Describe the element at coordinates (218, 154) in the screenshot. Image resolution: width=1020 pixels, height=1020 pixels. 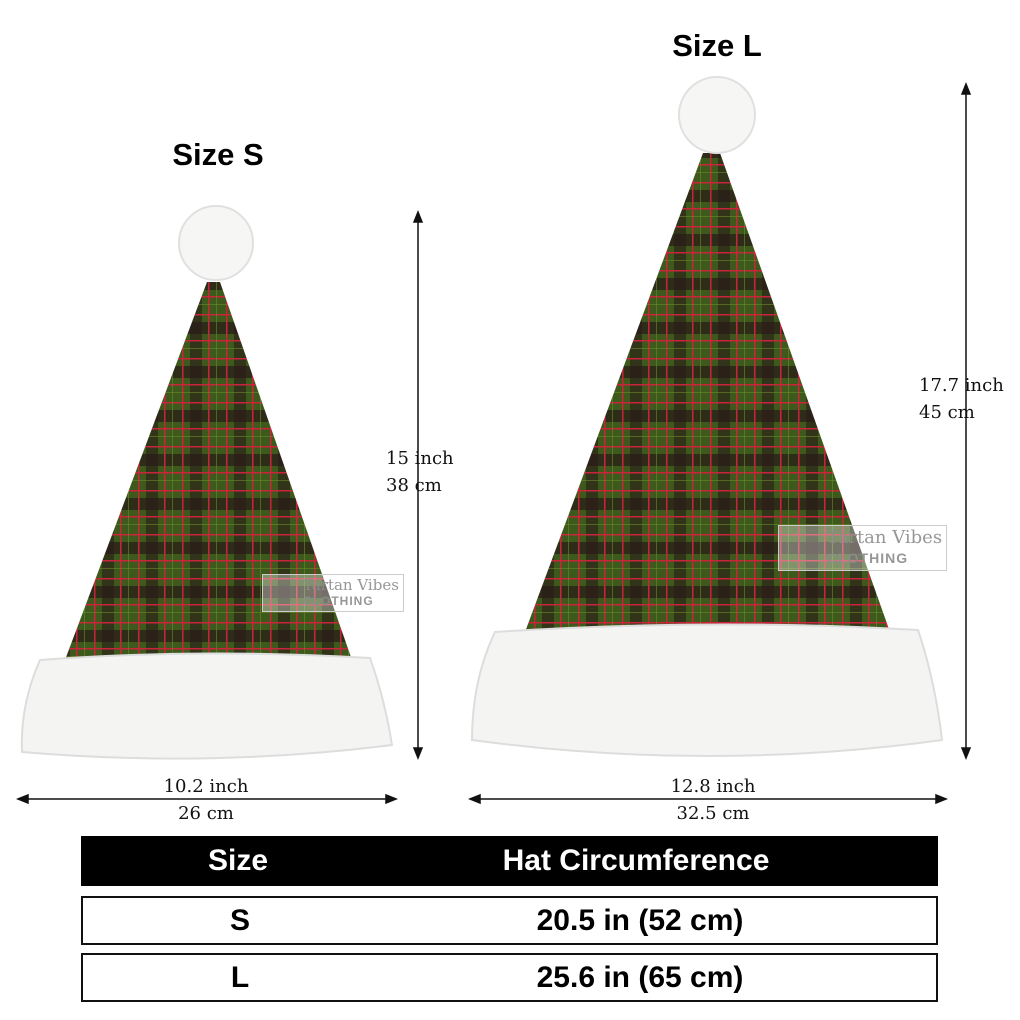
I see `size-s-title: Size S` at that location.